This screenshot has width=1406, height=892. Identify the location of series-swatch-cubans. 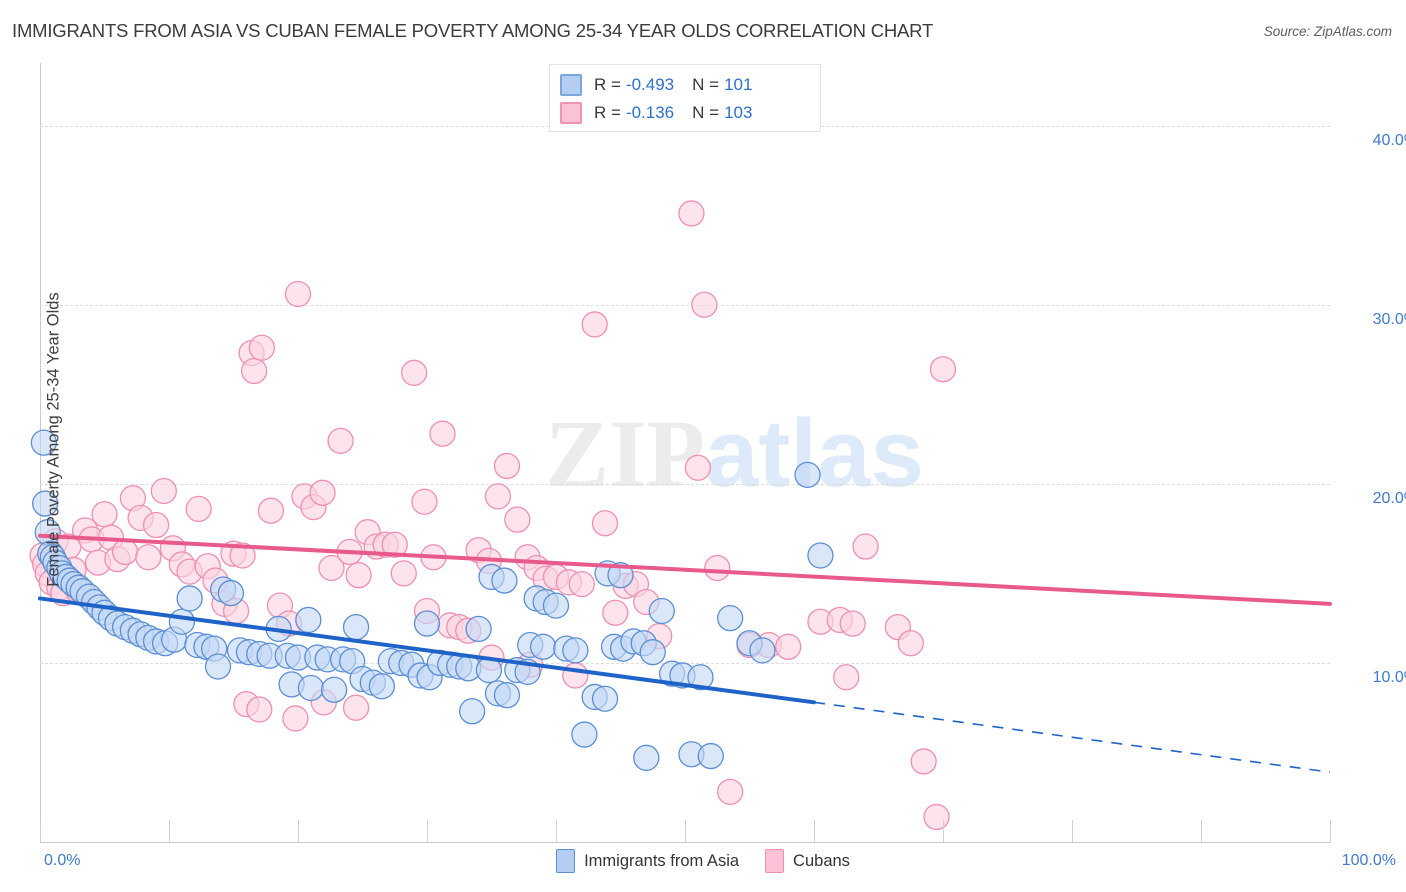
(775, 861).